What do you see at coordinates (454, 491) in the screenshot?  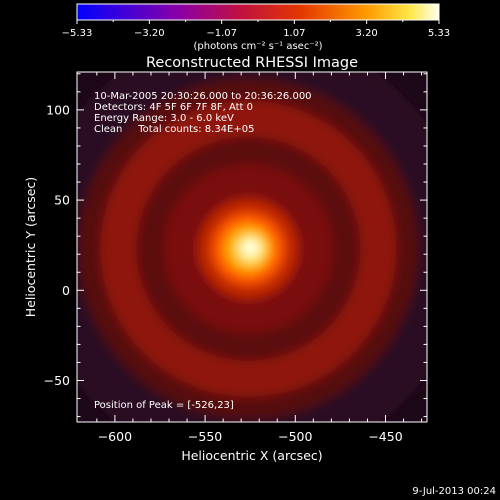 I see `timestamp: 9-Jul-2013 00:24` at bounding box center [454, 491].